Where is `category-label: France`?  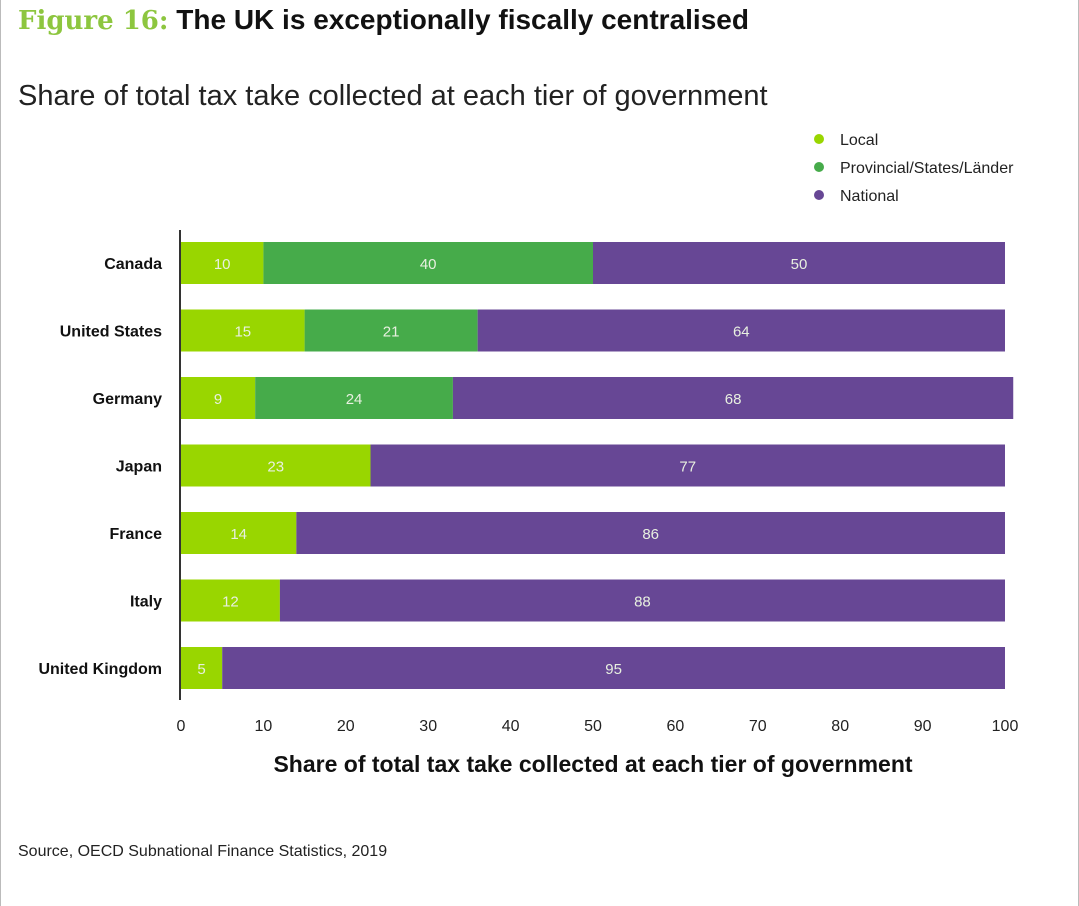 category-label: France is located at coordinates (136, 534).